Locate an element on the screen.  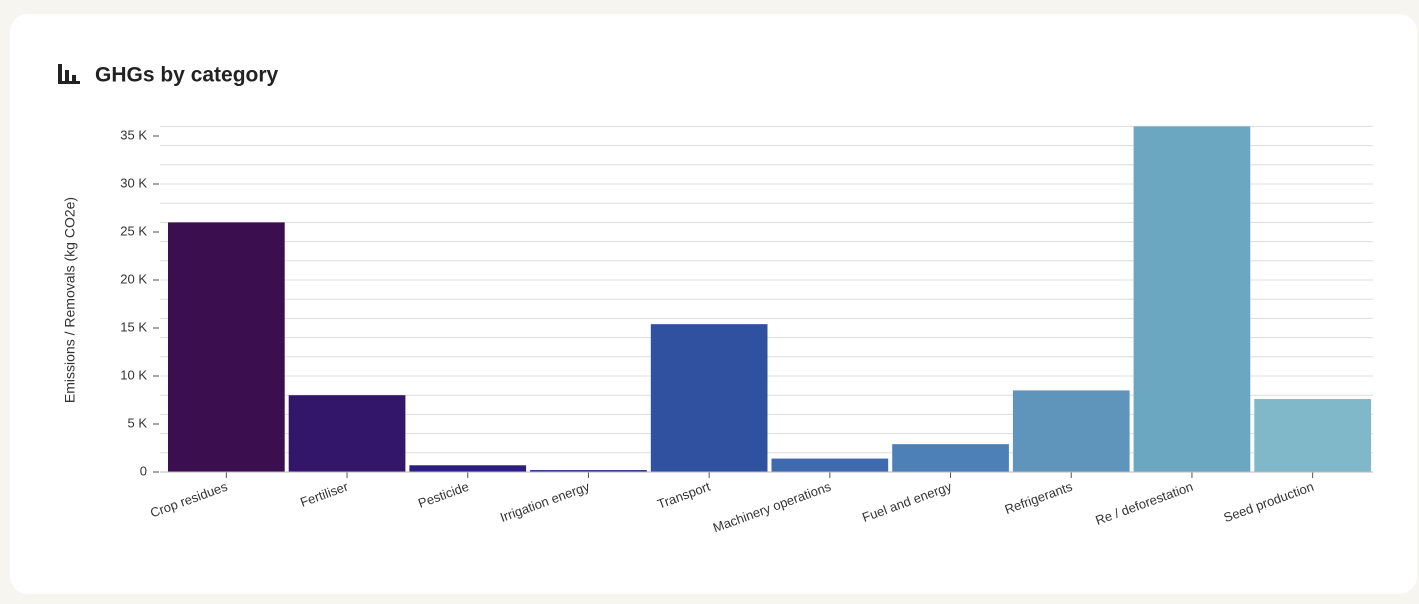
y-tick-label: 15 K is located at coordinates (133, 326).